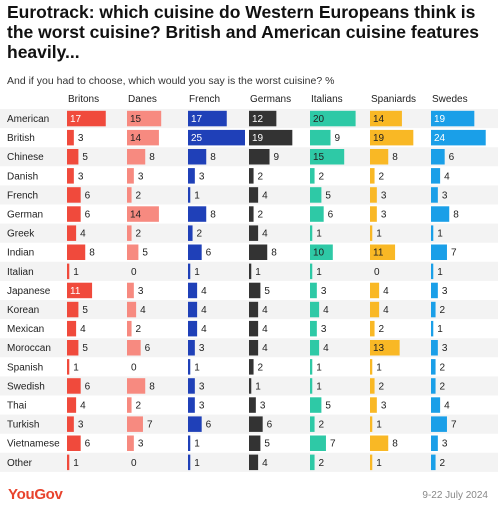  I want to click on data-label: 25, so click(197, 138).